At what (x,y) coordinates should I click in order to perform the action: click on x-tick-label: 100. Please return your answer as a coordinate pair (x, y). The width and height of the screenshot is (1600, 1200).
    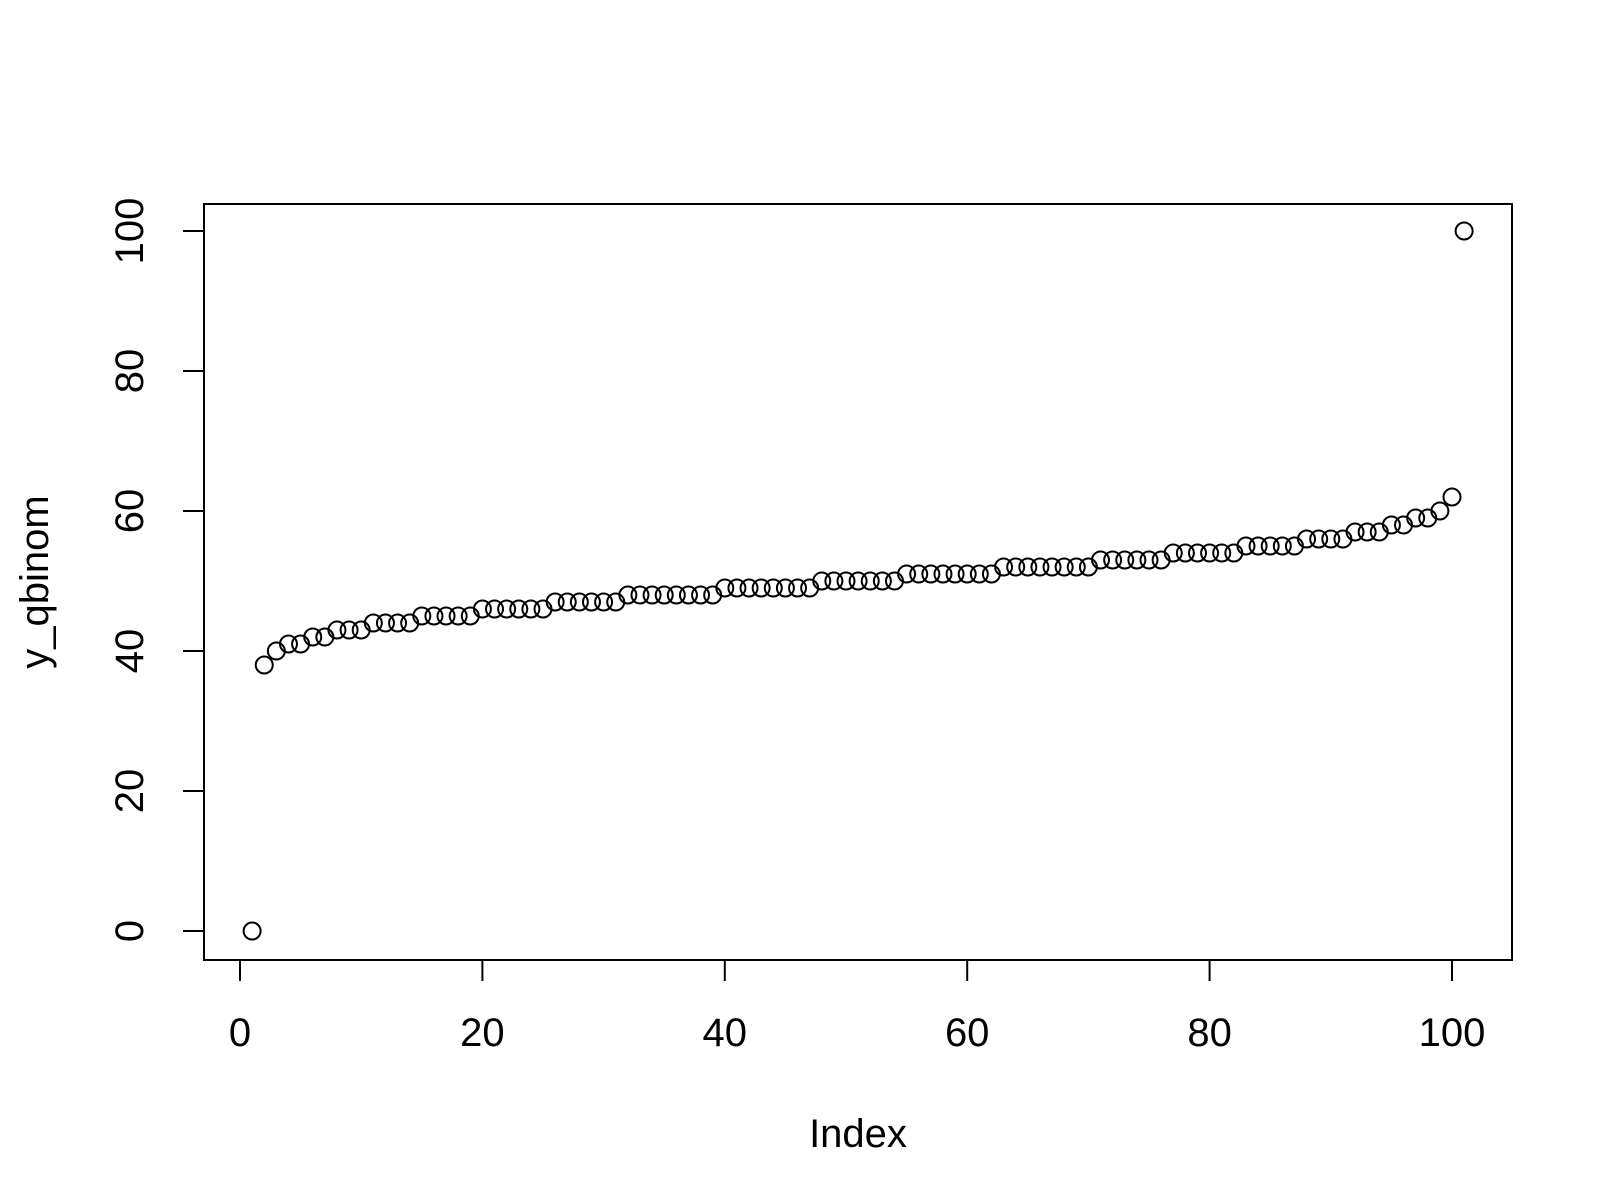
    Looking at the image, I should click on (1452, 1033).